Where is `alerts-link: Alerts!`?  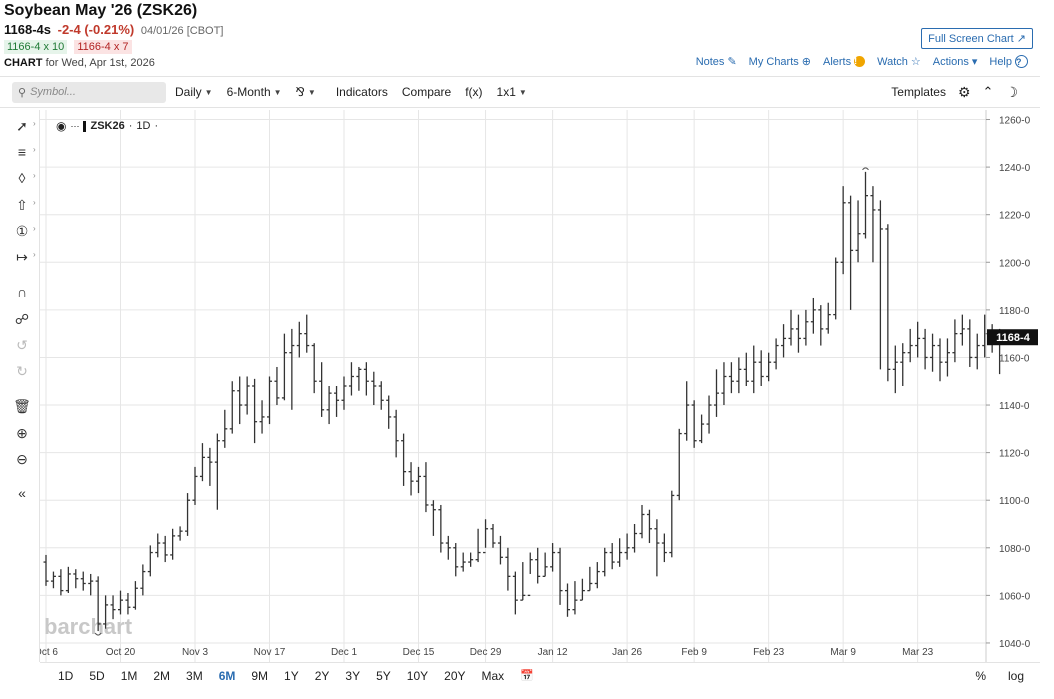
alerts-link: Alerts! is located at coordinates (844, 62).